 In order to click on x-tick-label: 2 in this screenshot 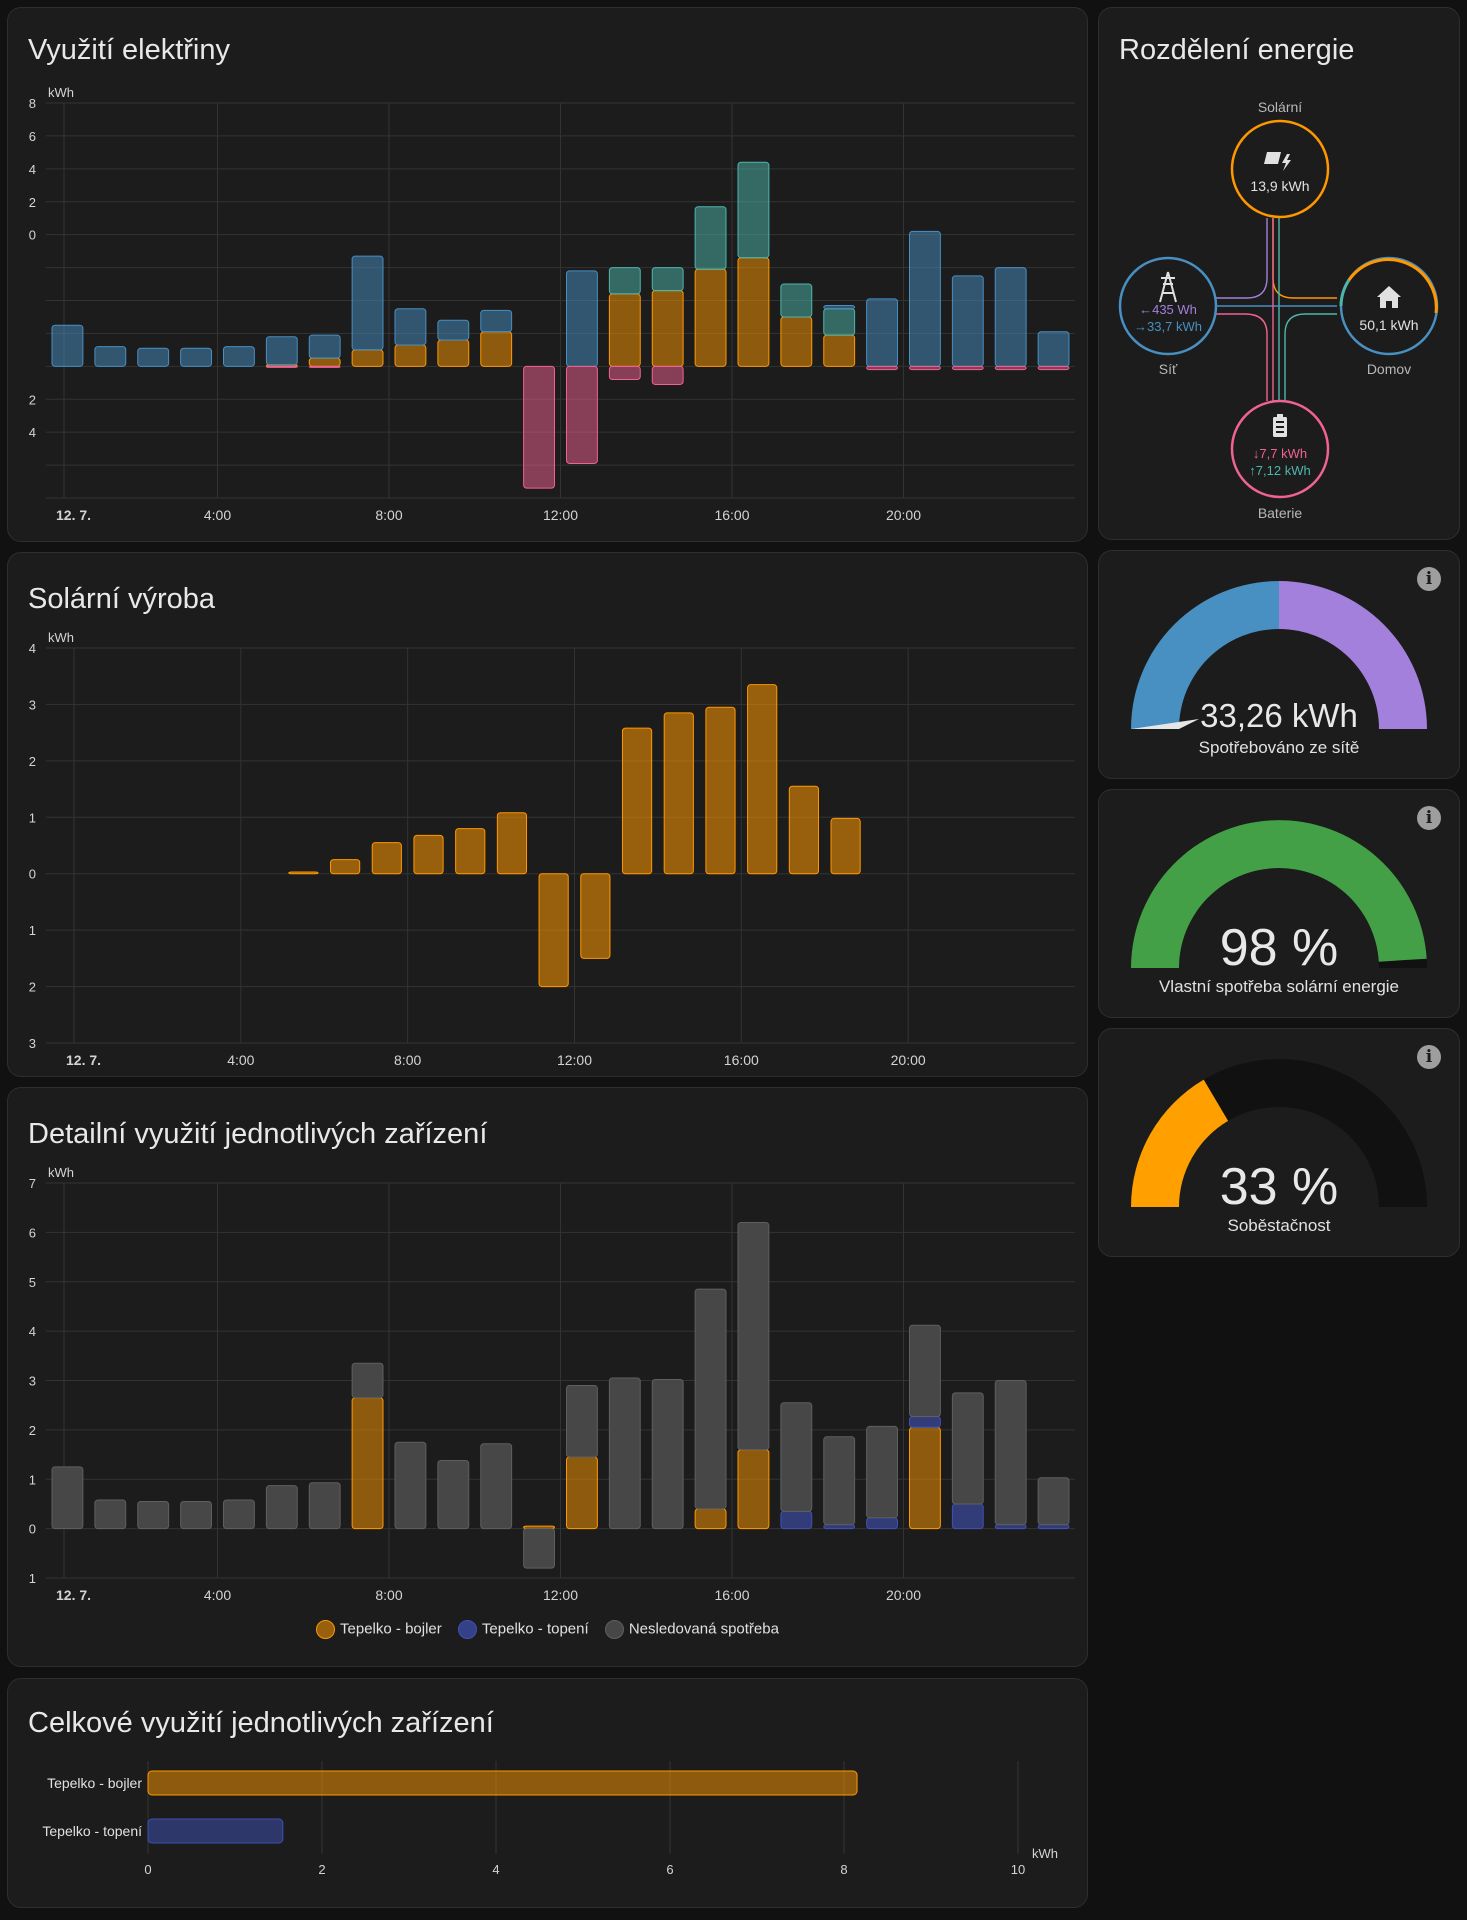, I will do `click(321, 1869)`.